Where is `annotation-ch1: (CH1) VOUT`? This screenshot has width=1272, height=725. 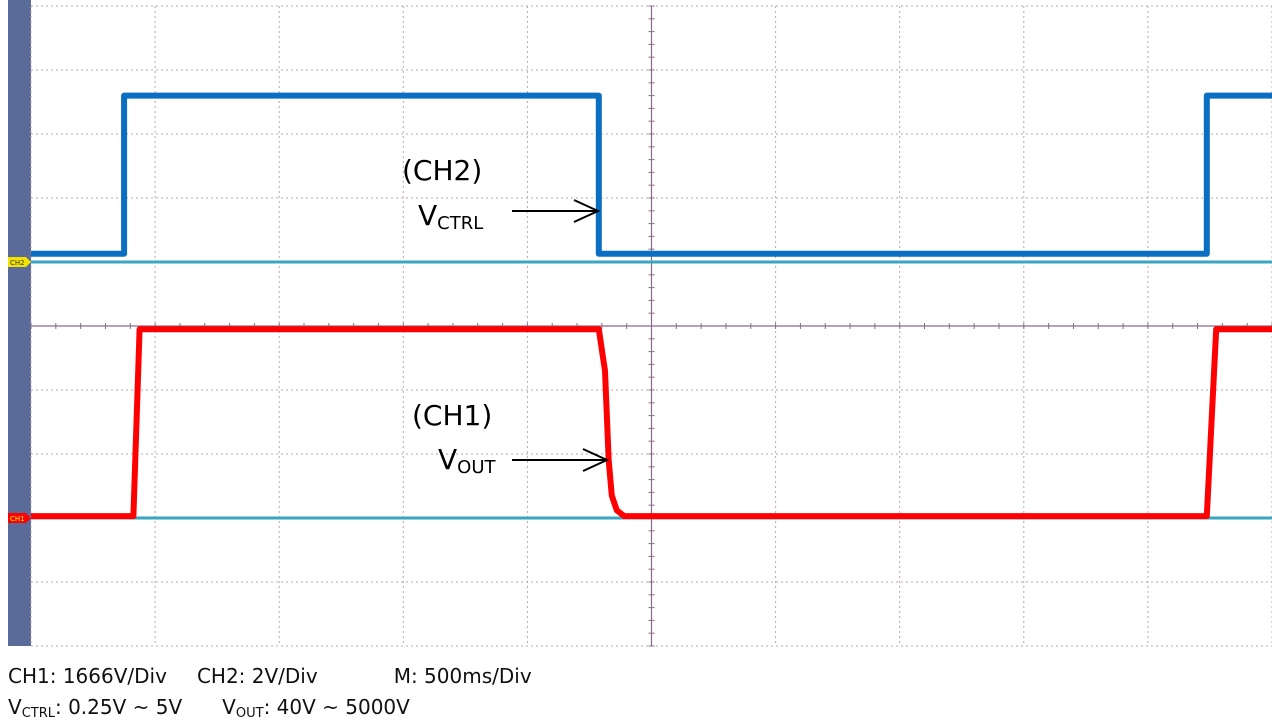 annotation-ch1: (CH1) VOUT is located at coordinates (511, 438).